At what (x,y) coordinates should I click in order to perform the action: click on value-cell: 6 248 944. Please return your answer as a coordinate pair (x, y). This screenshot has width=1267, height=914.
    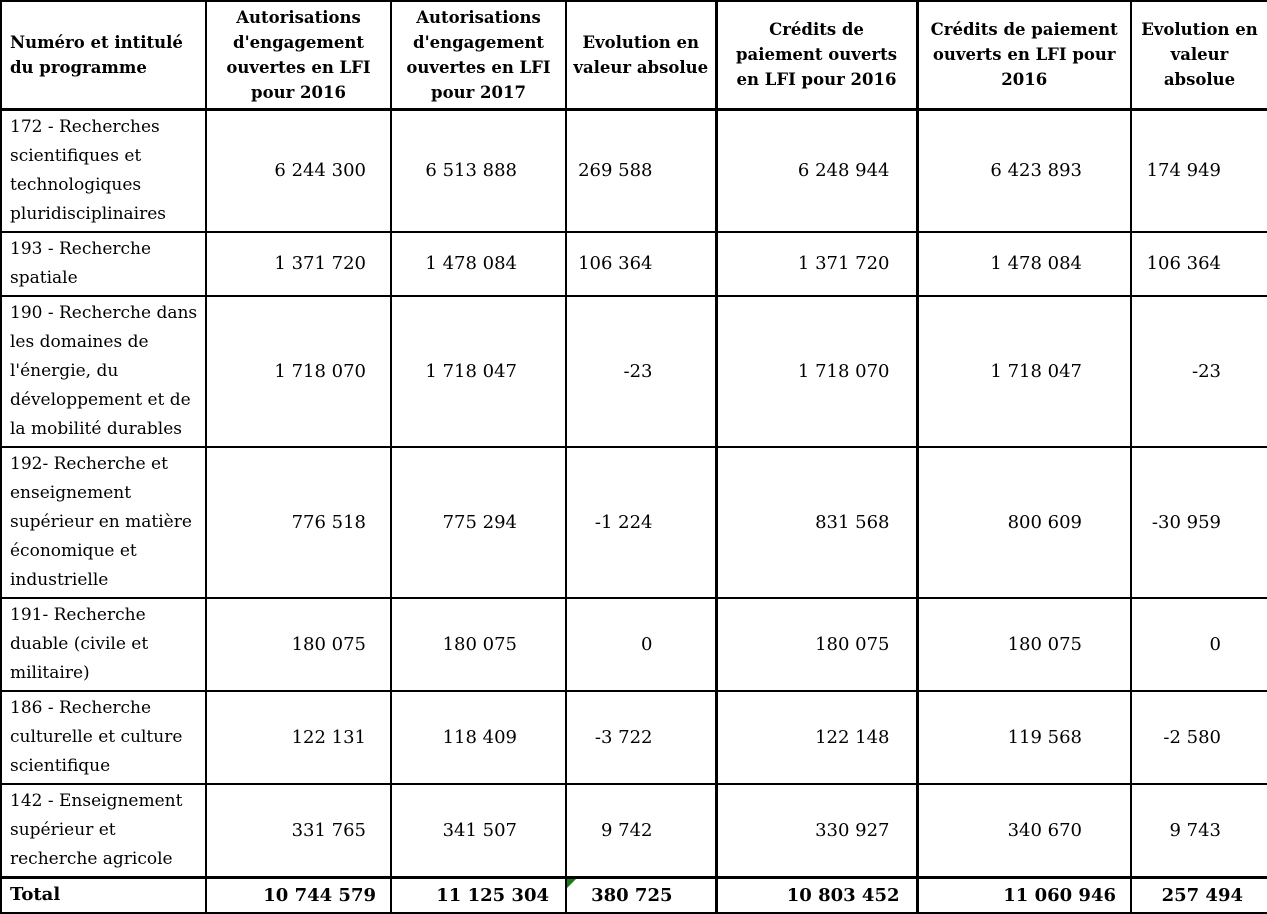
    Looking at the image, I should click on (816, 170).